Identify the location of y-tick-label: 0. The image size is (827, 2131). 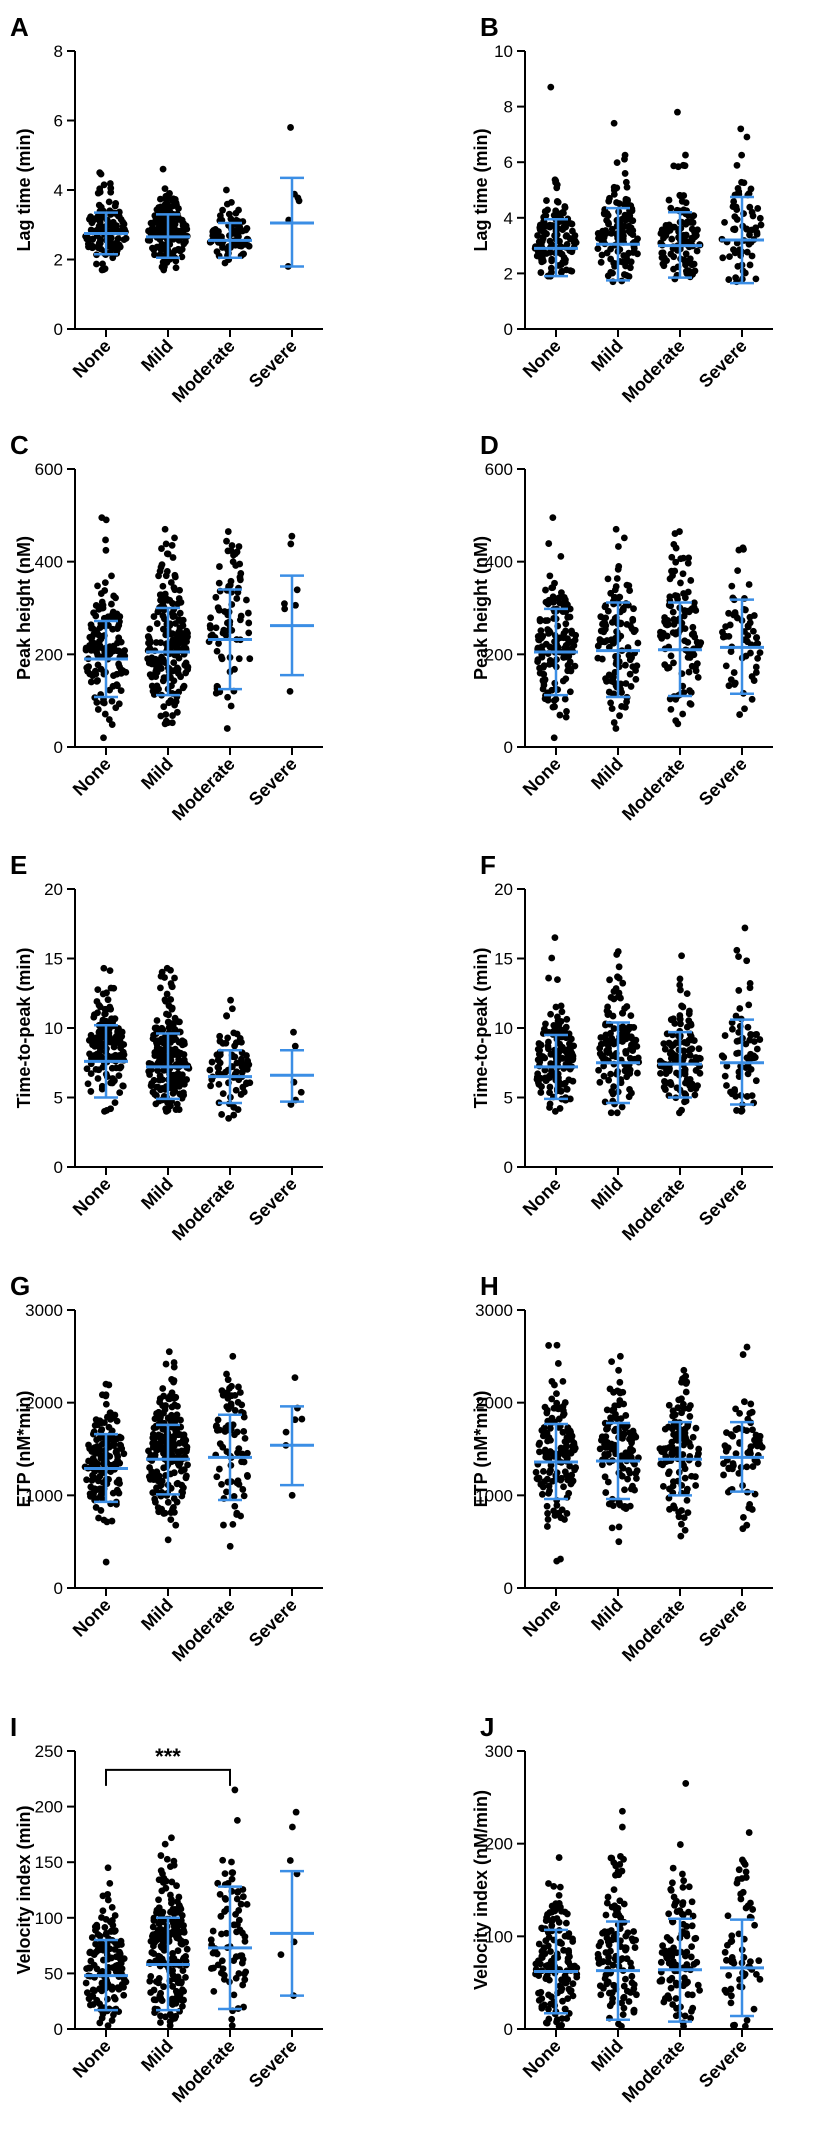
(508, 1588).